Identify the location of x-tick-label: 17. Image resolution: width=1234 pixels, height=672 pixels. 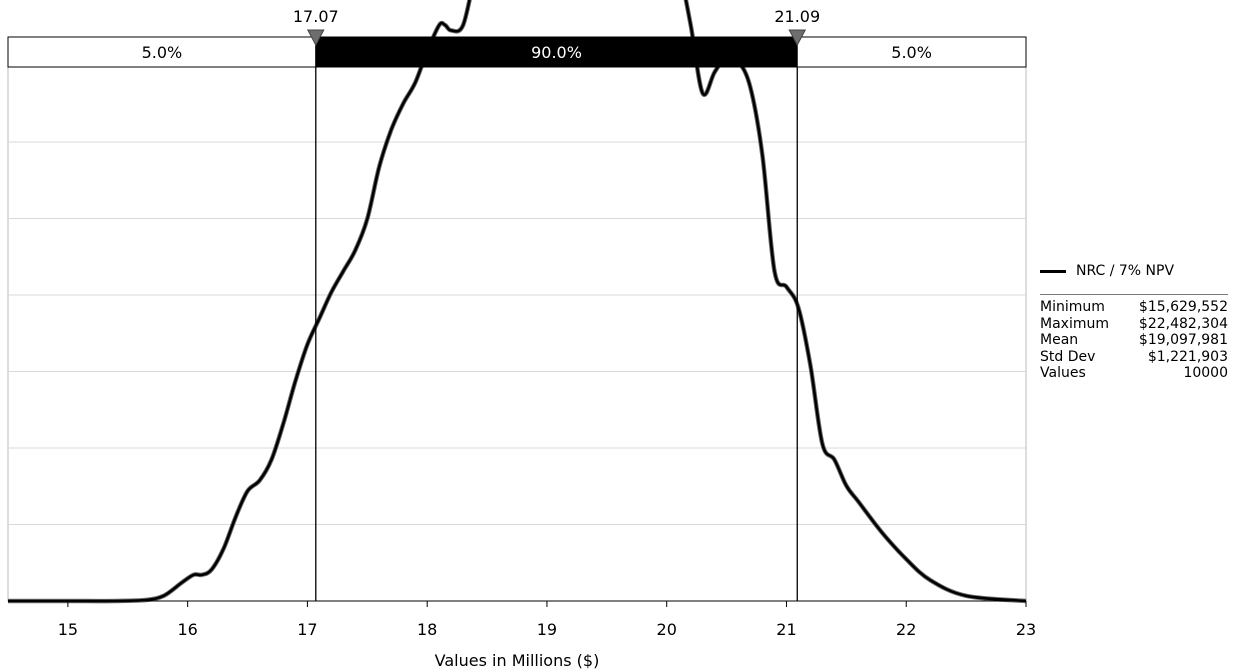
(307, 629).